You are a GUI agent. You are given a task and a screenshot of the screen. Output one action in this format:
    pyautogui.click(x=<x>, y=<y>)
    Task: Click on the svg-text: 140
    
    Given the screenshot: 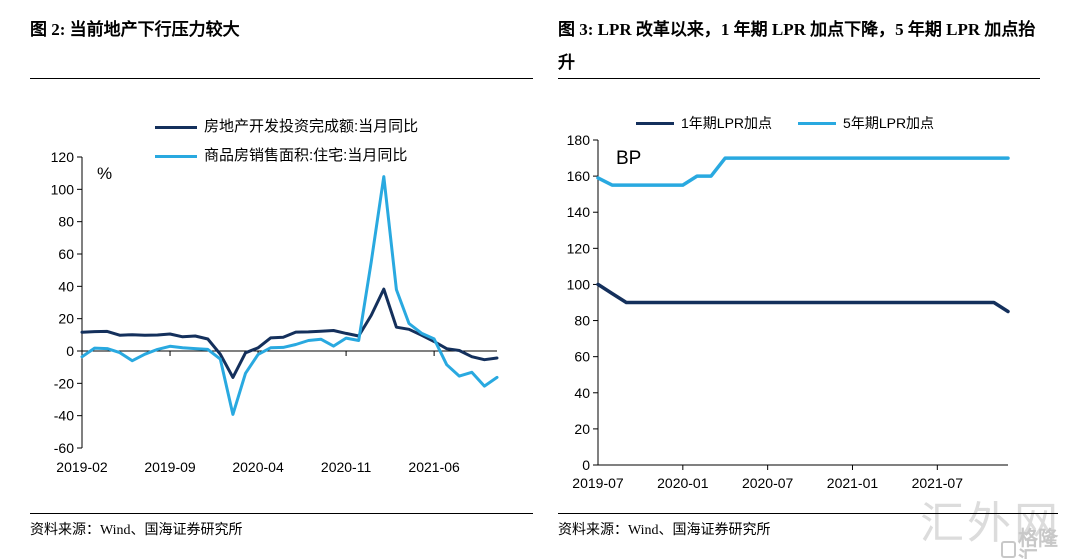 What is the action you would take?
    pyautogui.click(x=579, y=212)
    